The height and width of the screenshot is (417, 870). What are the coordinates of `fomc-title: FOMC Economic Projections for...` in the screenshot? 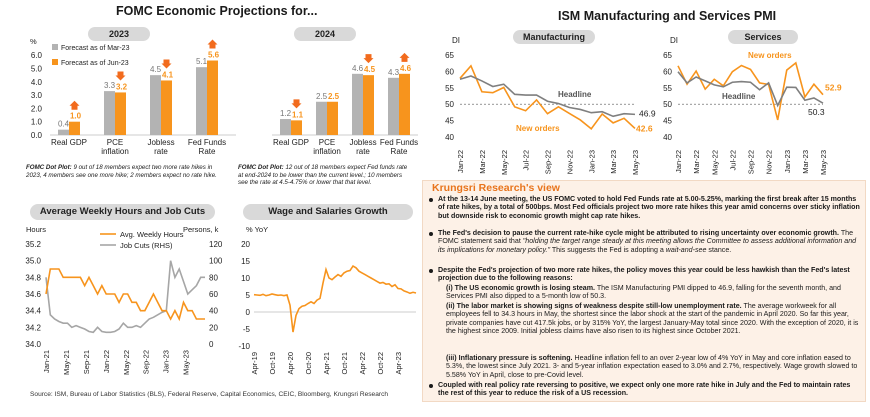 It's located at (217, 11).